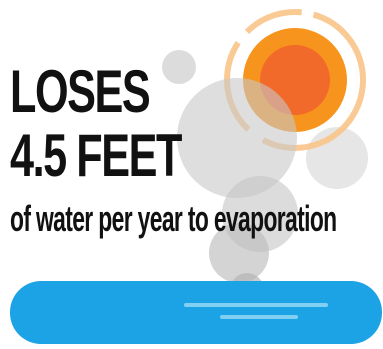 Image resolution: width=383 pixels, height=349 pixels. I want to click on headline-line-2: 4.5 FEET, so click(96, 155).